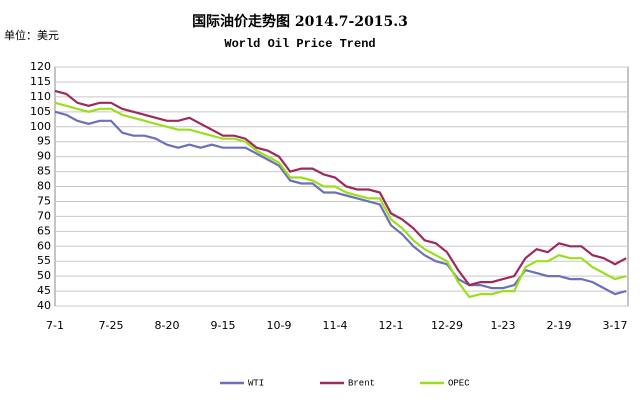 The image size is (640, 402). Describe the element at coordinates (44, 245) in the screenshot. I see `y-tick-label: 60` at that location.